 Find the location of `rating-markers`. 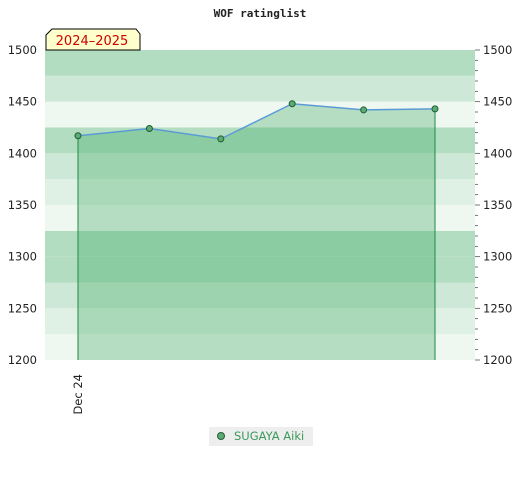

rating-markers is located at coordinates (256, 121).